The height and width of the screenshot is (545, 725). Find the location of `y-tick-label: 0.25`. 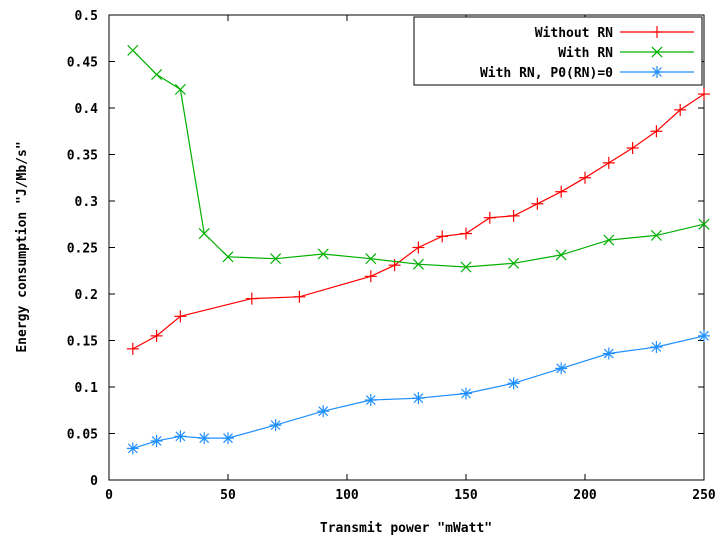

y-tick-label: 0.25 is located at coordinates (82, 249).